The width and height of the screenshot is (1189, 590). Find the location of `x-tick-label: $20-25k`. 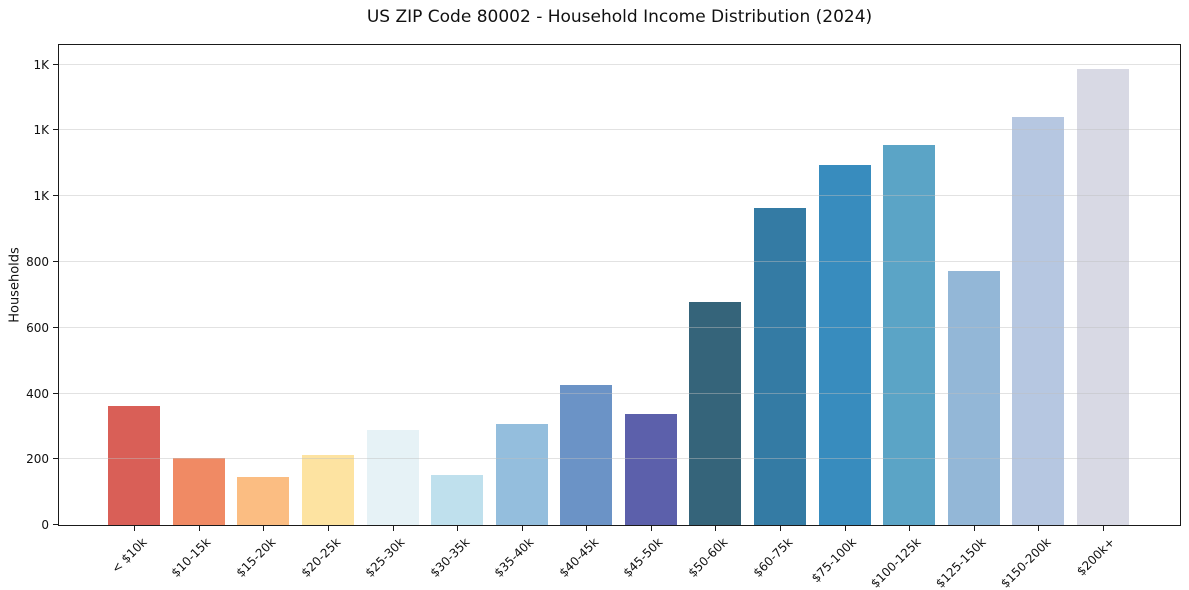

x-tick-label: $20-25k is located at coordinates (320, 557).